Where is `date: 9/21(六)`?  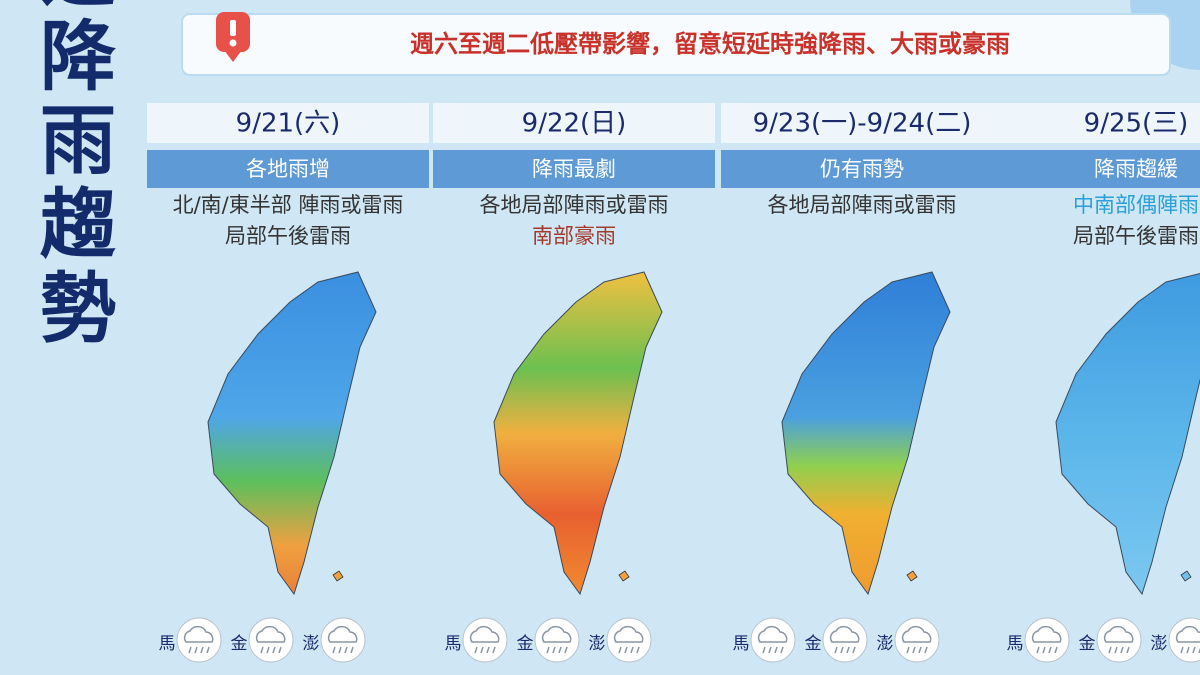 date: 9/21(六) is located at coordinates (288, 124).